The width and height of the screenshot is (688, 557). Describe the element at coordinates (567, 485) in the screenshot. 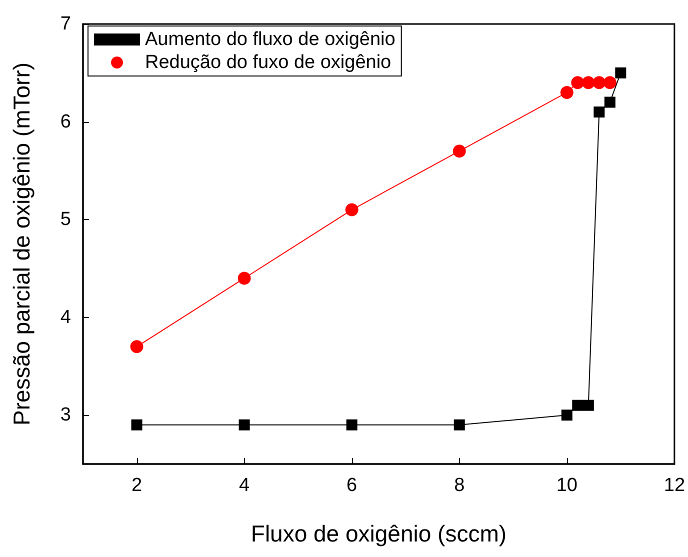

I see `x-tick-label: 10` at that location.